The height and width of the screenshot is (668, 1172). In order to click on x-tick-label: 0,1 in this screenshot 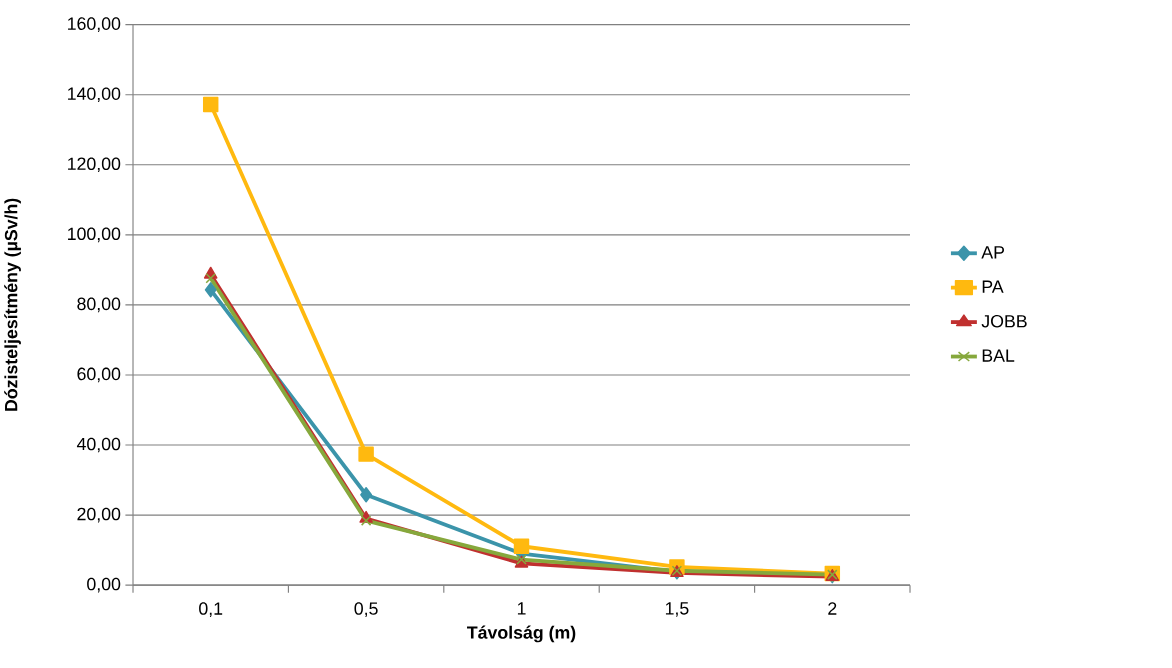, I will do `click(211, 610)`.